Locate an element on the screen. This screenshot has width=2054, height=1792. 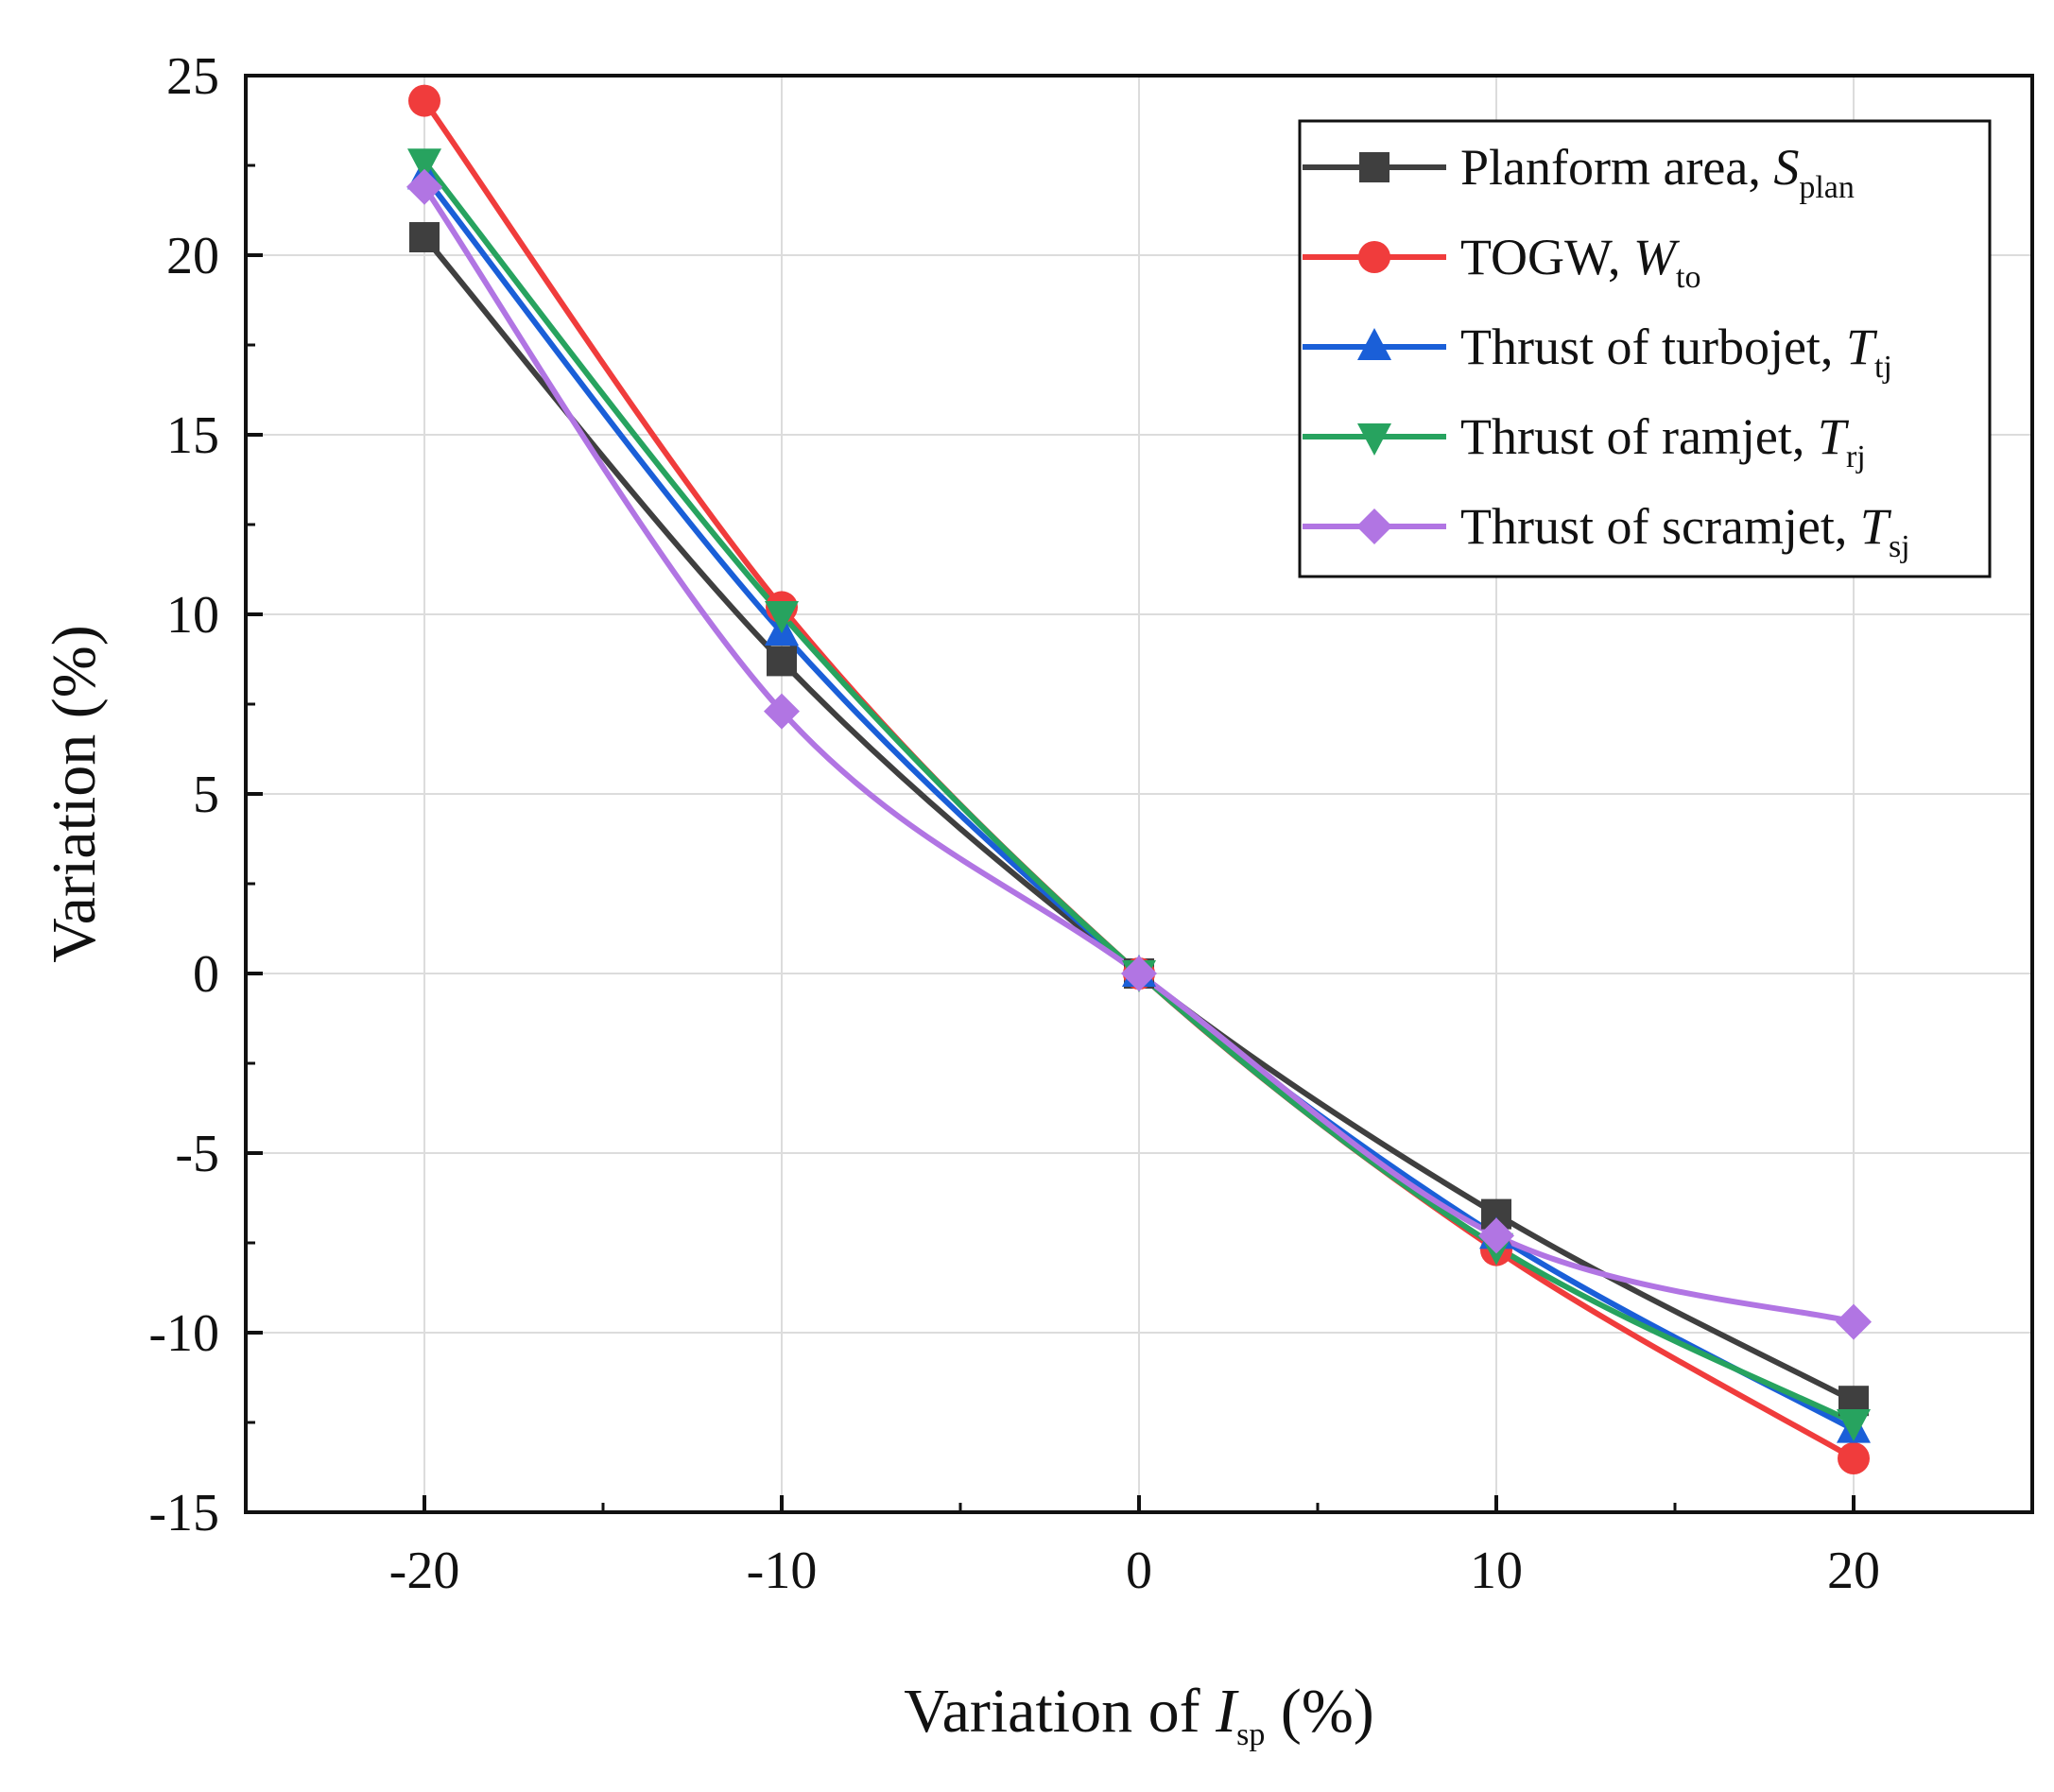
y-tick-label: 0 is located at coordinates (206, 974).